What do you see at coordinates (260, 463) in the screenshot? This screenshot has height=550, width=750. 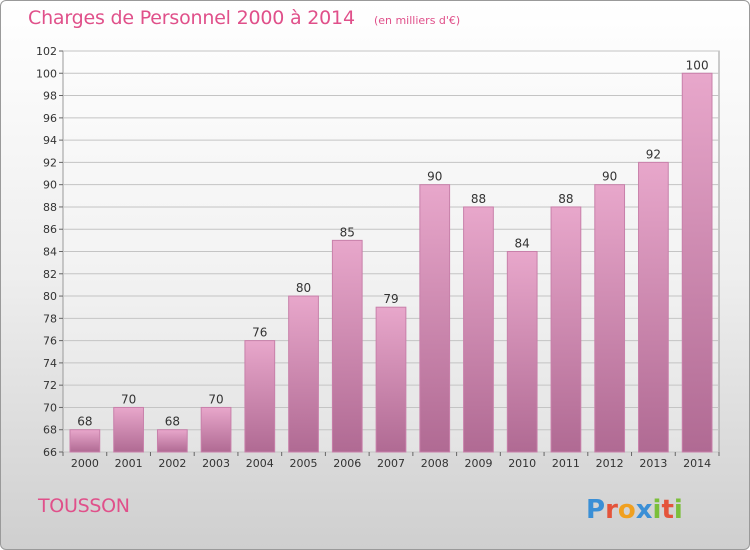 I see `x-tick-label-2004: 2004` at bounding box center [260, 463].